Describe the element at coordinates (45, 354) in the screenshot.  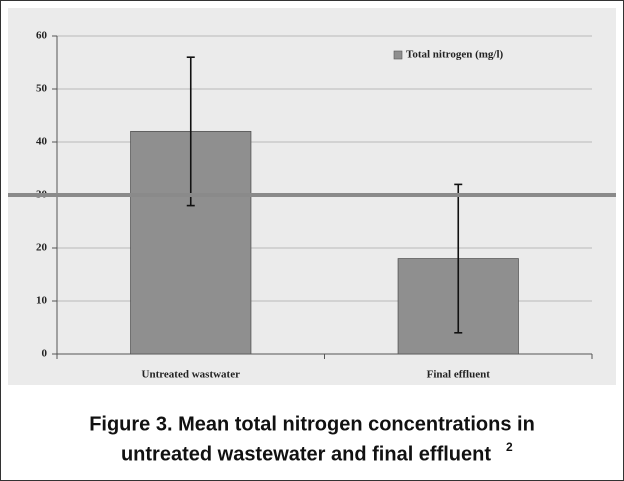
I see `y-tick-label: 0` at that location.